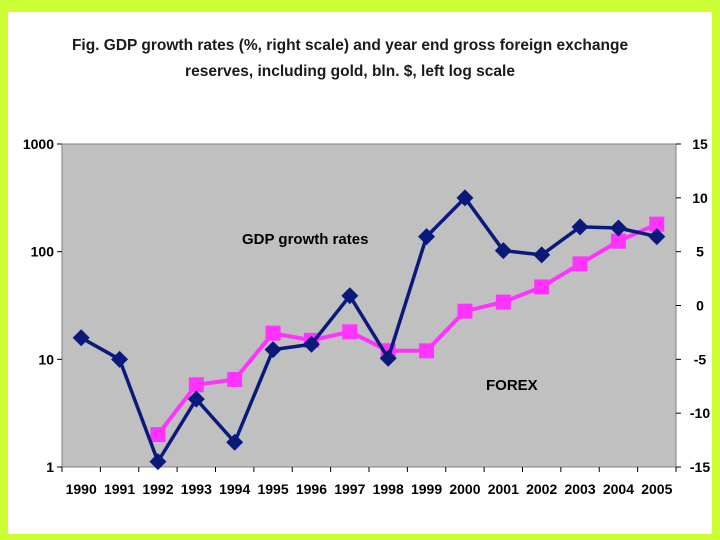 Image resolution: width=720 pixels, height=540 pixels. I want to click on left-tick-label: 10, so click(46, 359).